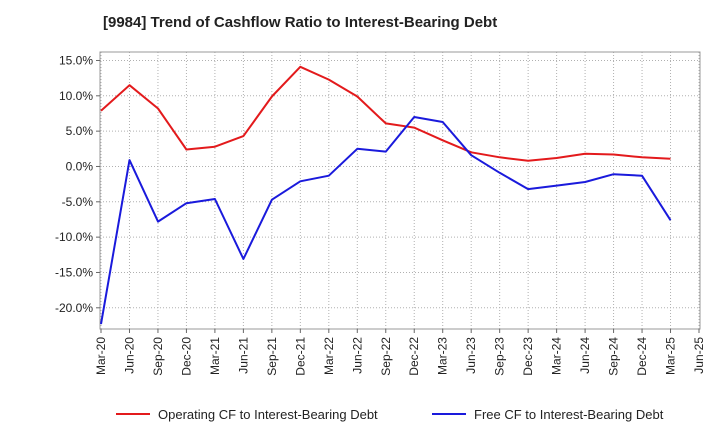 Image resolution: width=720 pixels, height=440 pixels. What do you see at coordinates (129, 355) in the screenshot?
I see `x-tick-label: Jun-20` at bounding box center [129, 355].